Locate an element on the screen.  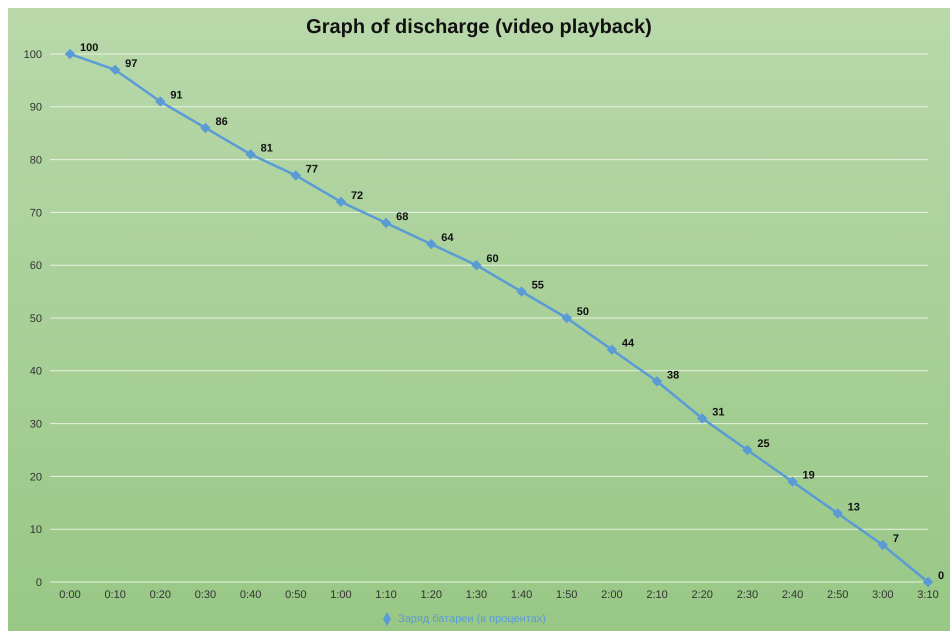
data-label: 38 is located at coordinates (673, 375).